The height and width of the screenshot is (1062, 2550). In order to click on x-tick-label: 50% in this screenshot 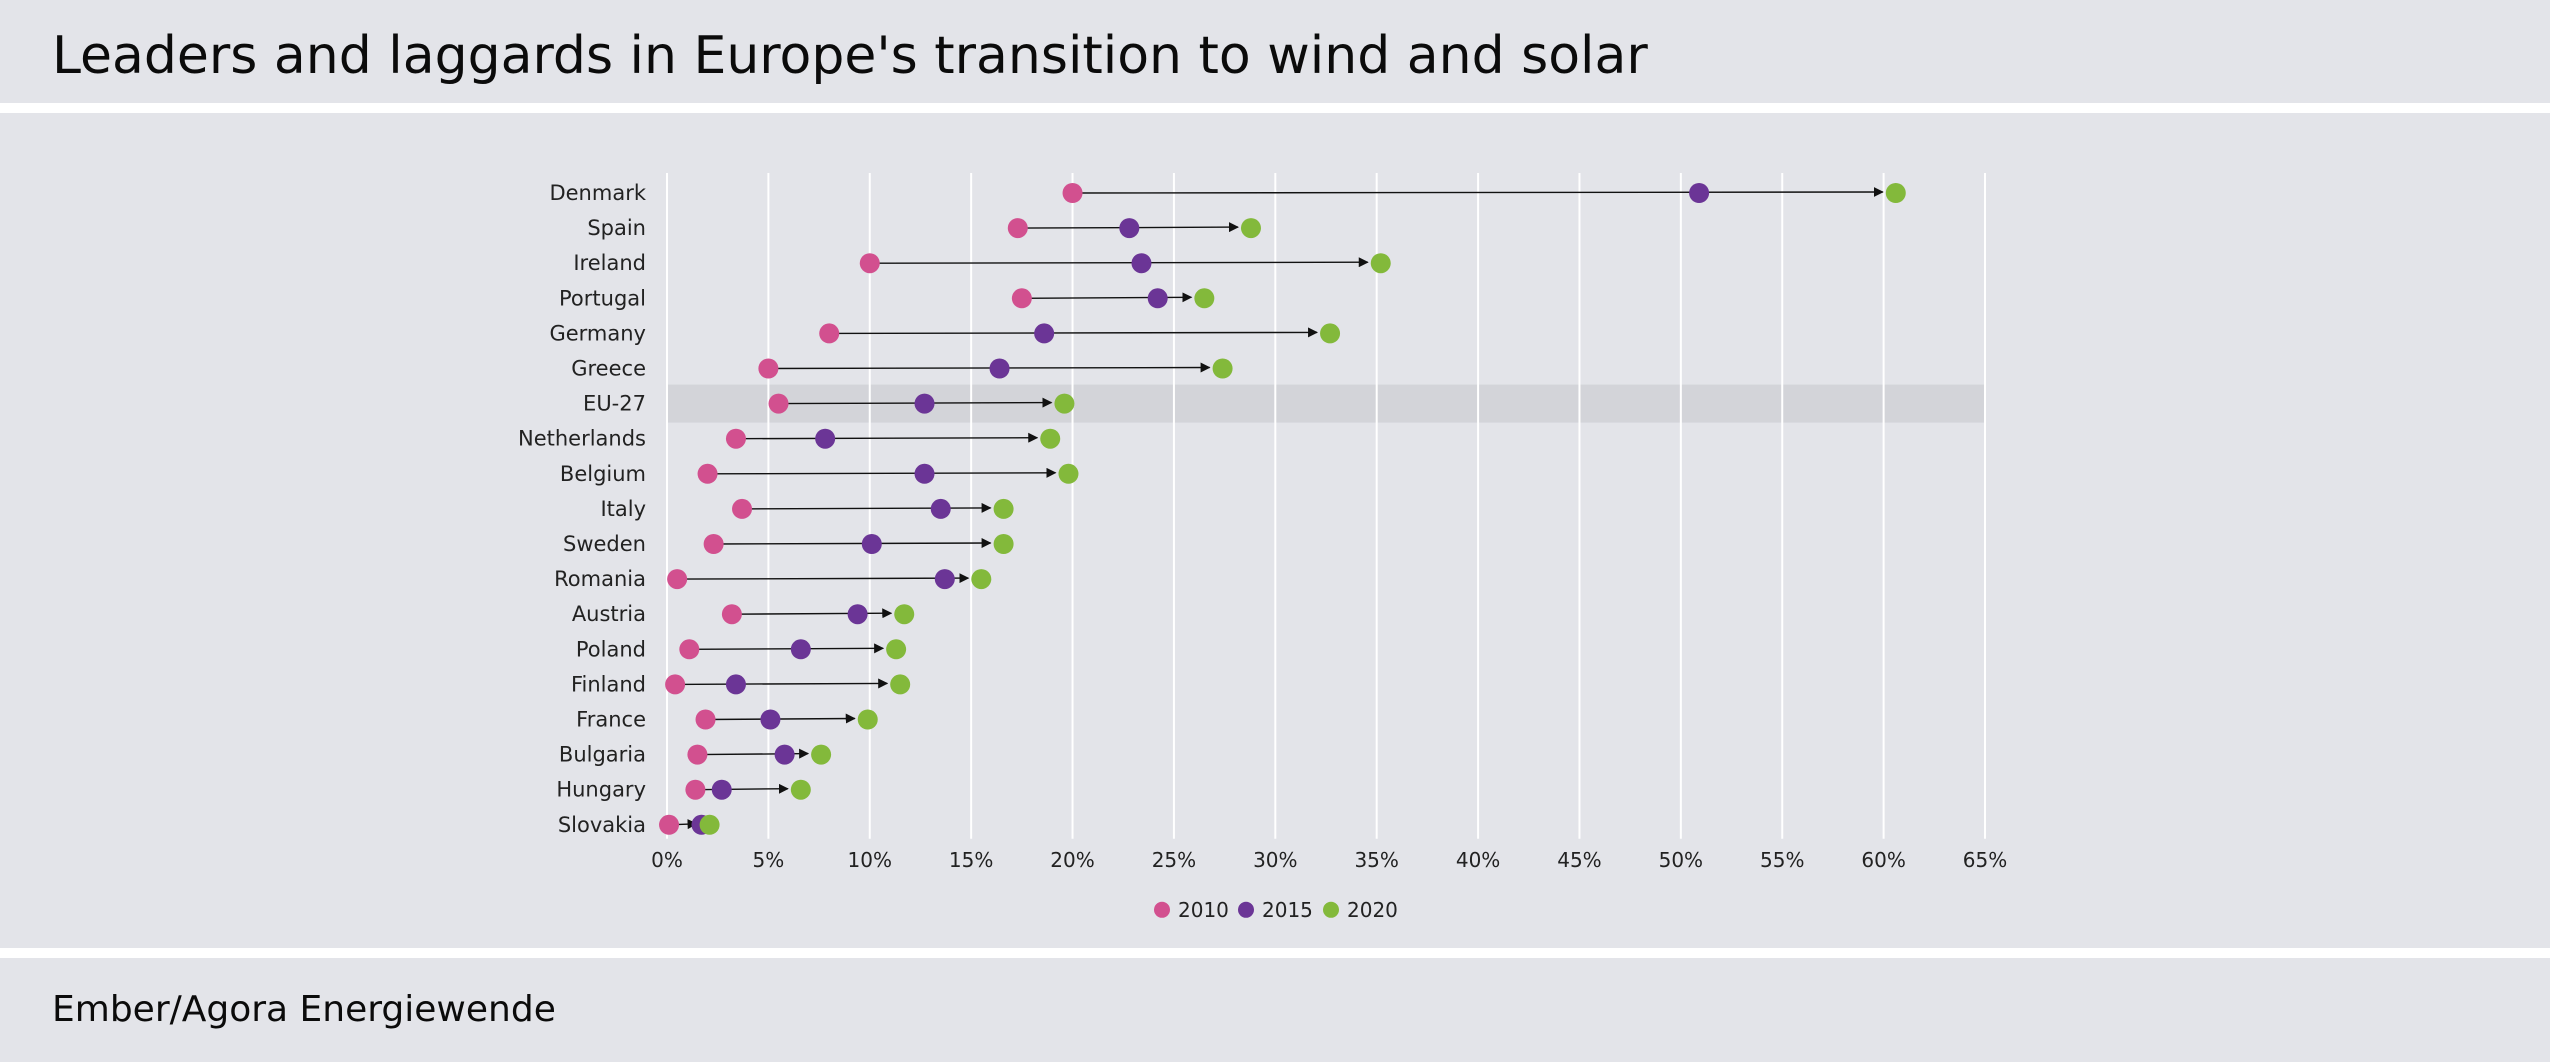, I will do `click(1681, 860)`.